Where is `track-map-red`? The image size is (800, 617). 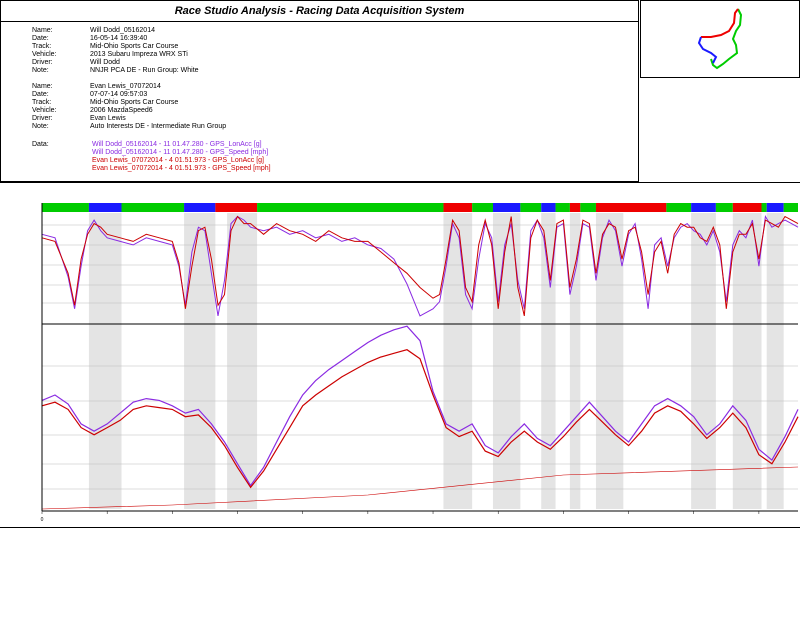
track-map-red is located at coordinates (720, 23).